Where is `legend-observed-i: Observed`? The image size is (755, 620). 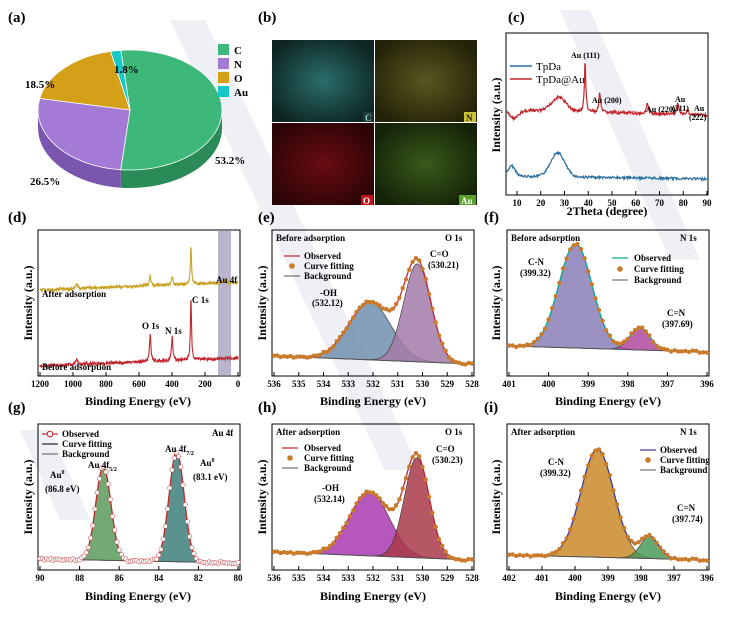
legend-observed-i: Observed is located at coordinates (678, 450).